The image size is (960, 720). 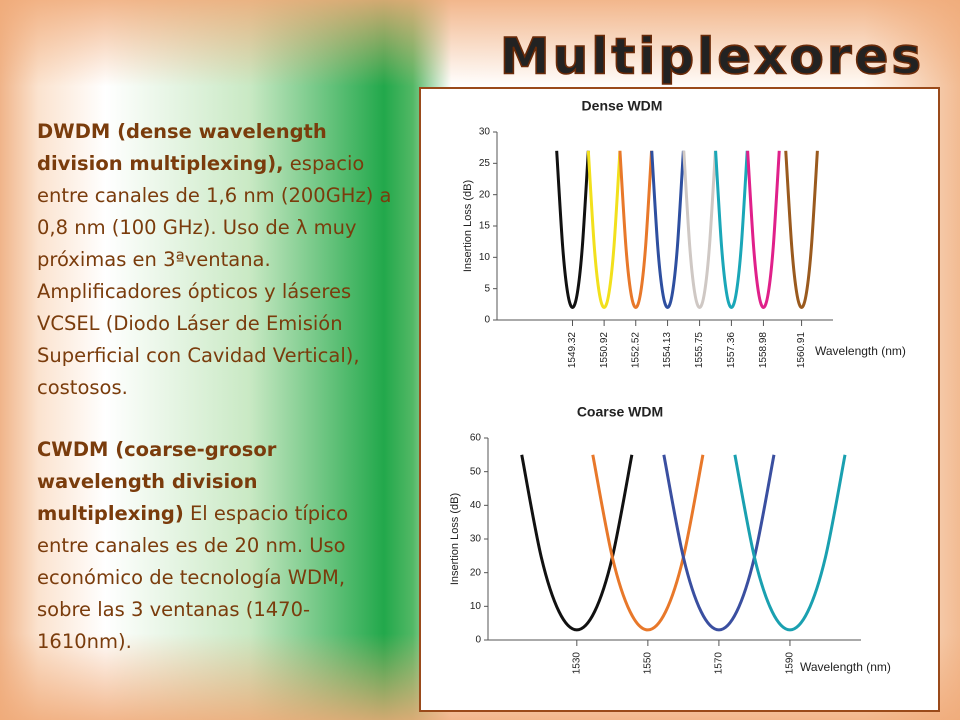 I want to click on y-tick-label: 60, so click(x=476, y=438).